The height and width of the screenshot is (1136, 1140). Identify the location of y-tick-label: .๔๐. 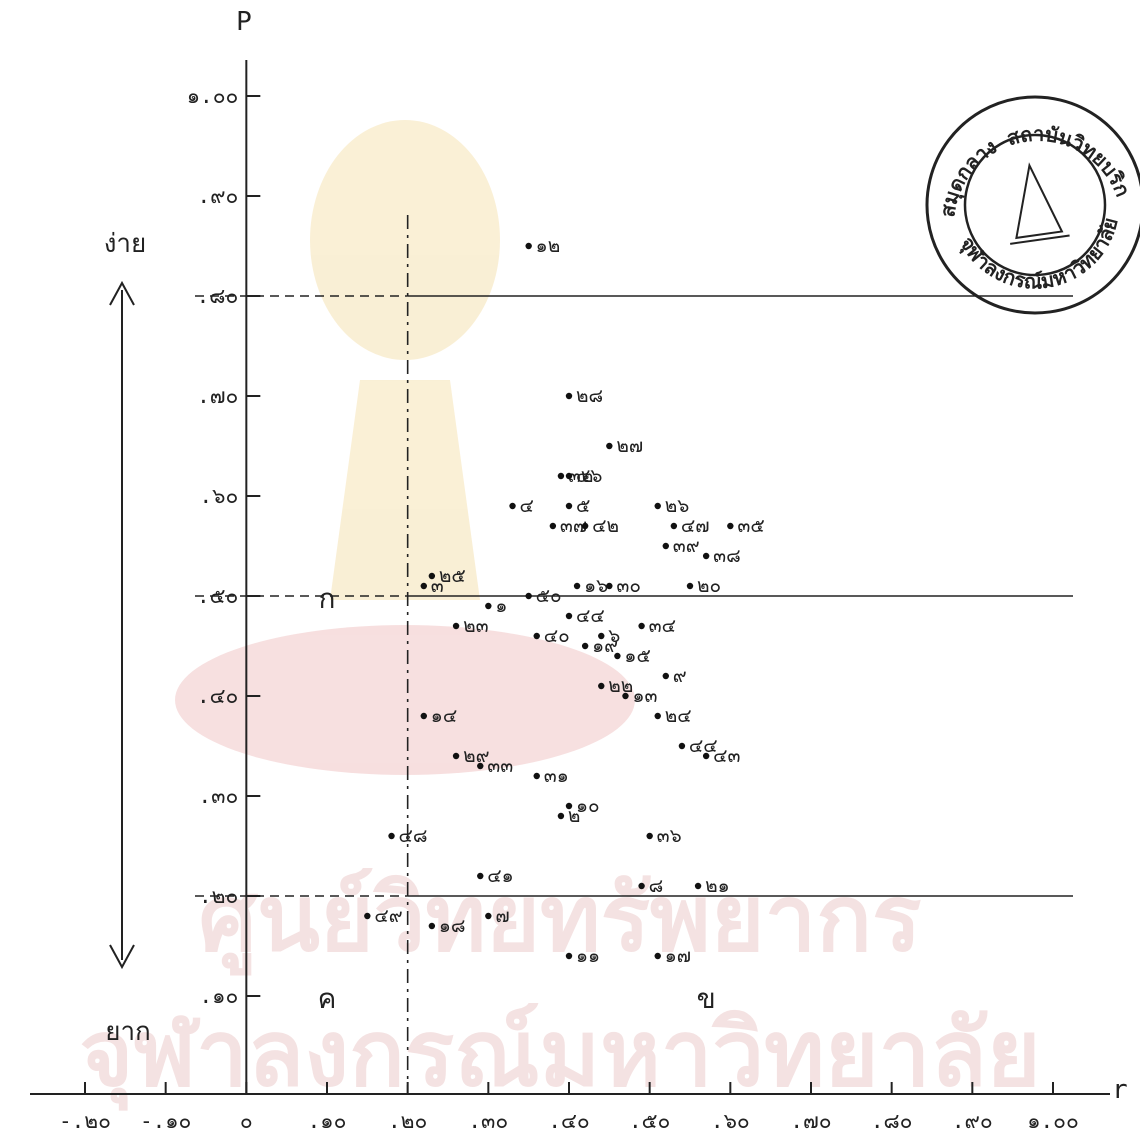
(217, 696).